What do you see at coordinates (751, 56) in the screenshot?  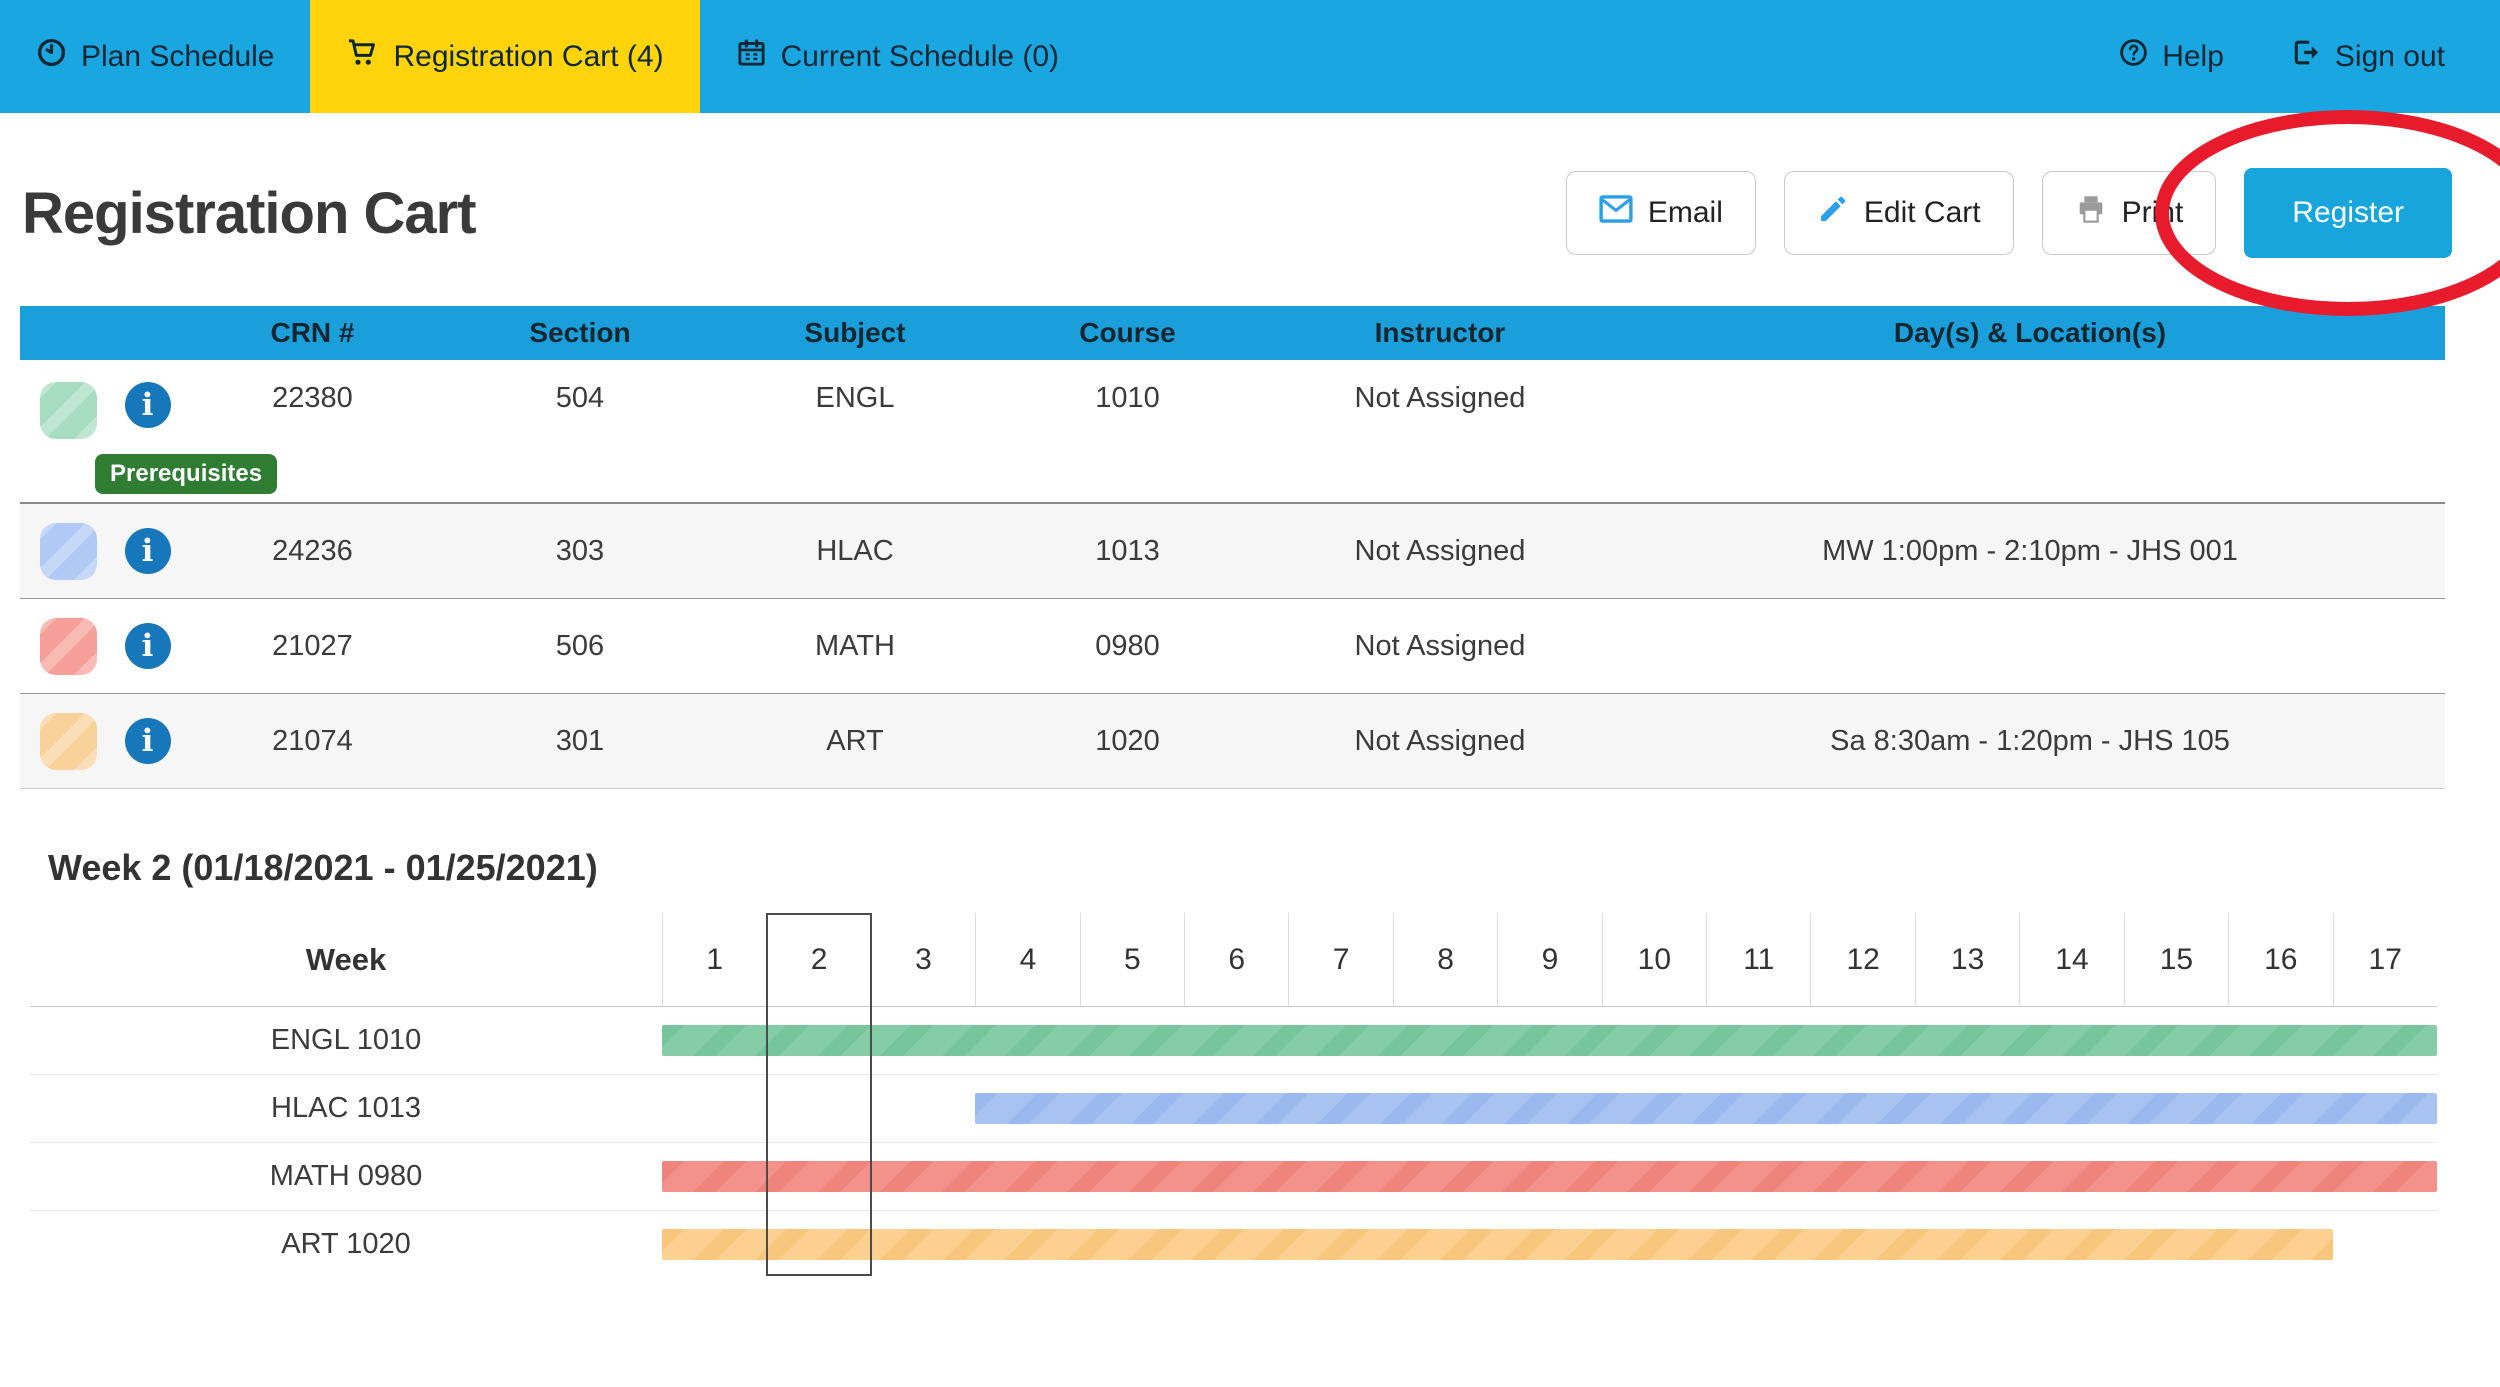 I see `calendar-icon` at bounding box center [751, 56].